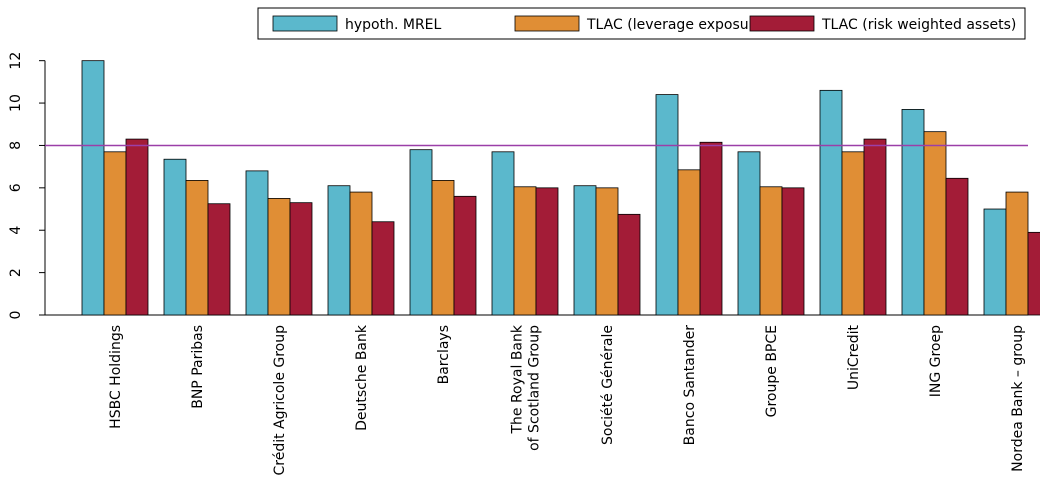 The image size is (1040, 489). I want to click on y-tick-label: 0, so click(16, 315).